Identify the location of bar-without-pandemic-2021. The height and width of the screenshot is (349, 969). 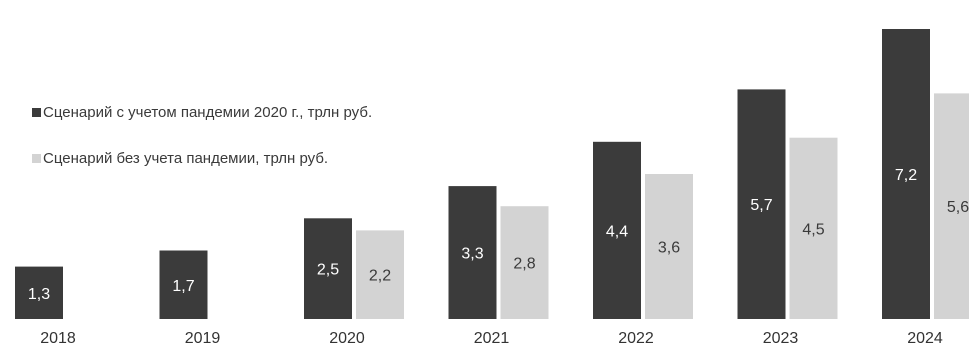
(524, 262).